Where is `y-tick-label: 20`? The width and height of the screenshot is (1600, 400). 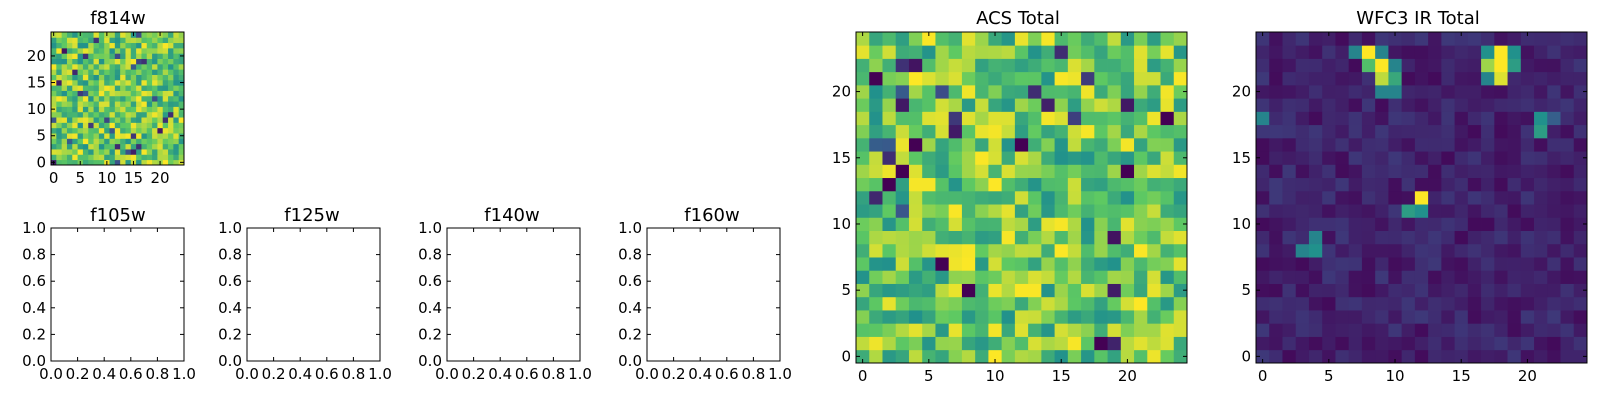
y-tick-label: 20 is located at coordinates (841, 92).